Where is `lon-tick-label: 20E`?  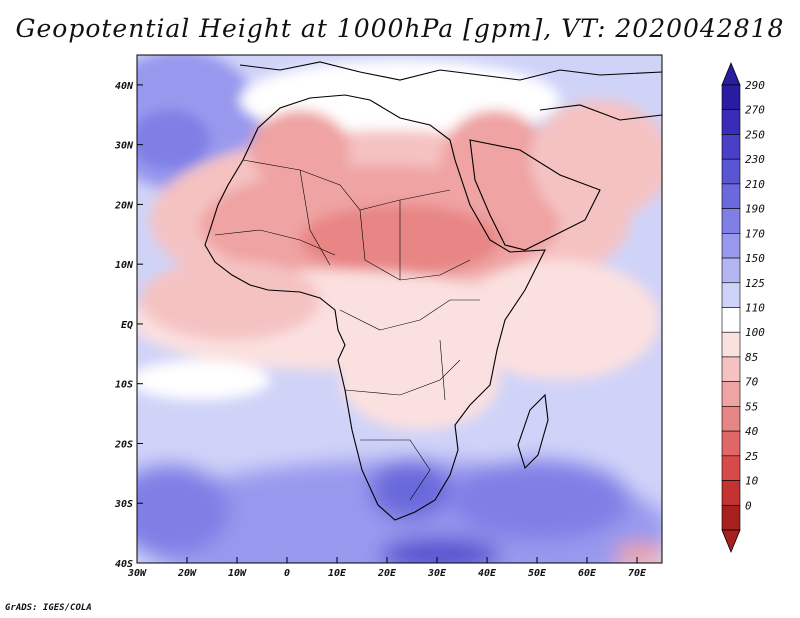 lon-tick-label: 20E is located at coordinates (387, 573).